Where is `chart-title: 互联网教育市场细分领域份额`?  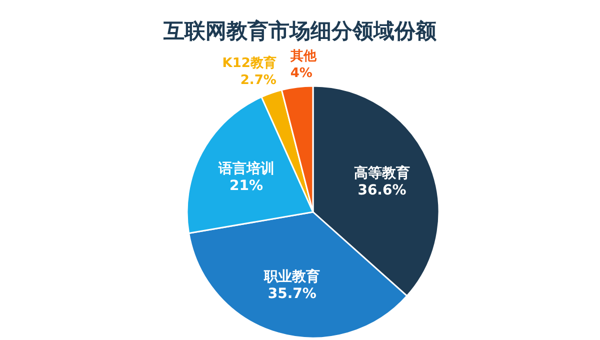 chart-title: 互联网教育市场细分领域份额 is located at coordinates (300, 31).